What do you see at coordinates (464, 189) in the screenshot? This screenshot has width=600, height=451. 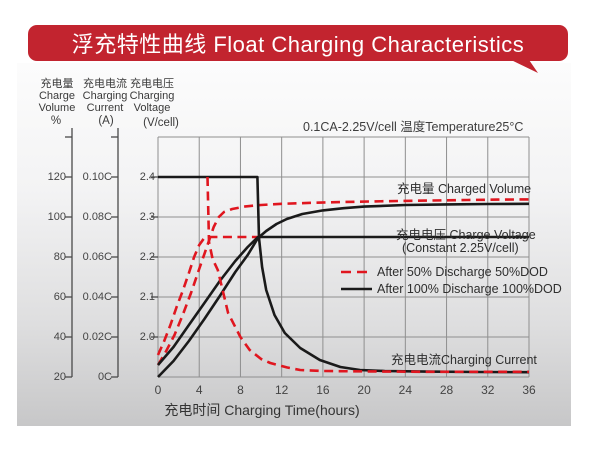 I see `charged-volume-label: 充电量 Charged Volume` at bounding box center [464, 189].